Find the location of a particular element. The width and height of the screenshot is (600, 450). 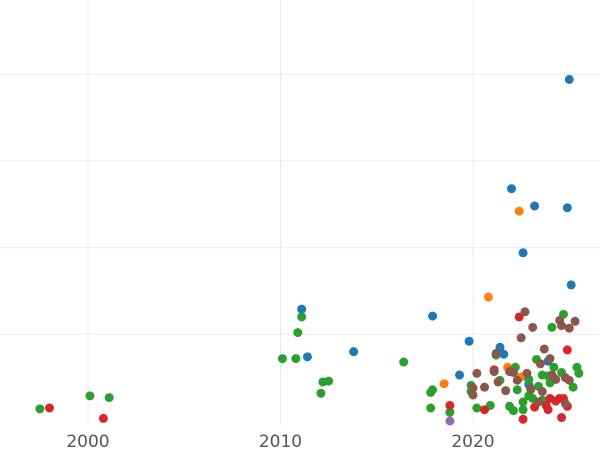

x-axis-tick-labels: 2000 2010 2020 is located at coordinates (280, 441).